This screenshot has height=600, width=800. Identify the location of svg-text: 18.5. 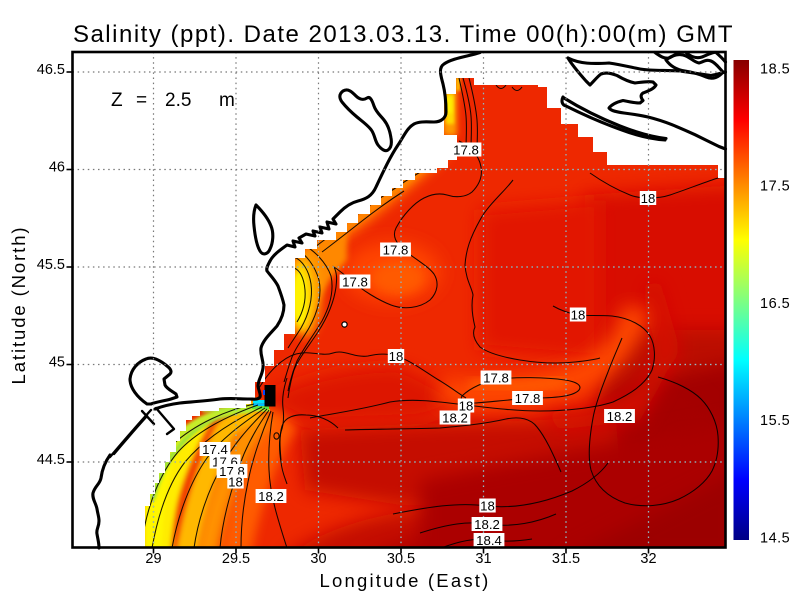
(775, 70).